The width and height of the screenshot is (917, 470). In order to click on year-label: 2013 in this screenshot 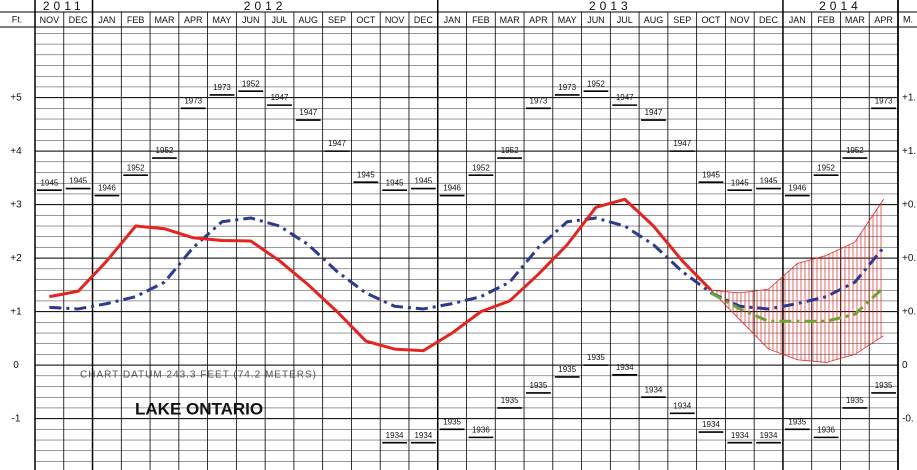, I will do `click(610, 6)`.